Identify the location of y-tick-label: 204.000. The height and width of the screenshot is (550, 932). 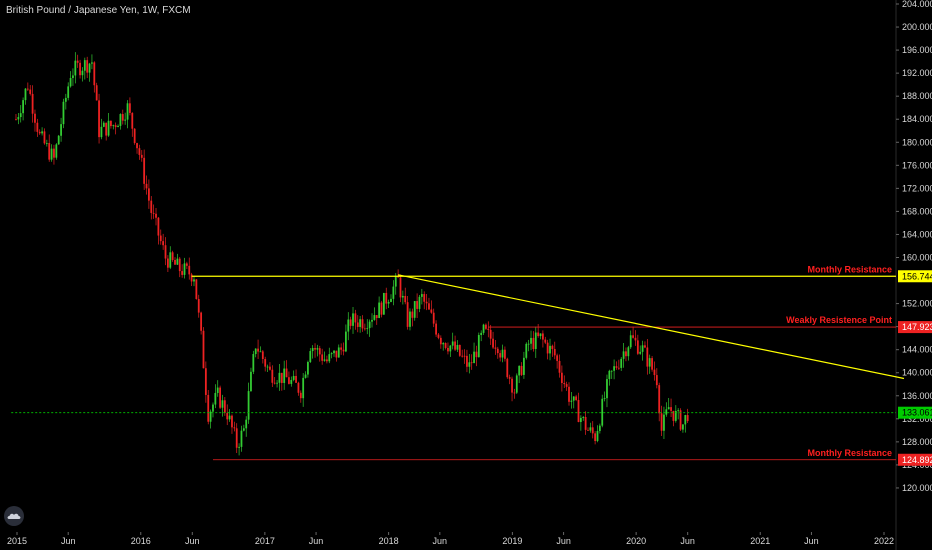
(917, 4).